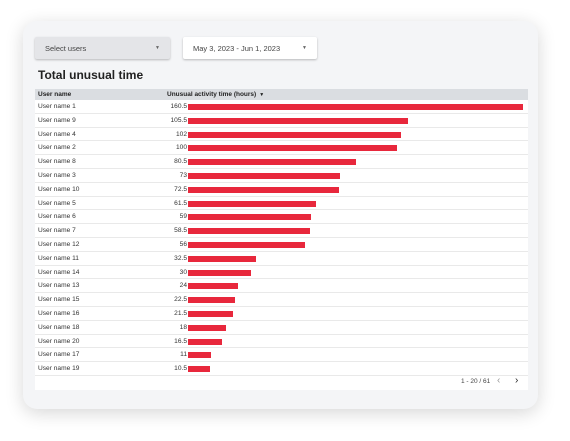  I want to click on date-range-dropdown: May 3, 2023 - Jun 1, 2023 ▼, so click(250, 48).